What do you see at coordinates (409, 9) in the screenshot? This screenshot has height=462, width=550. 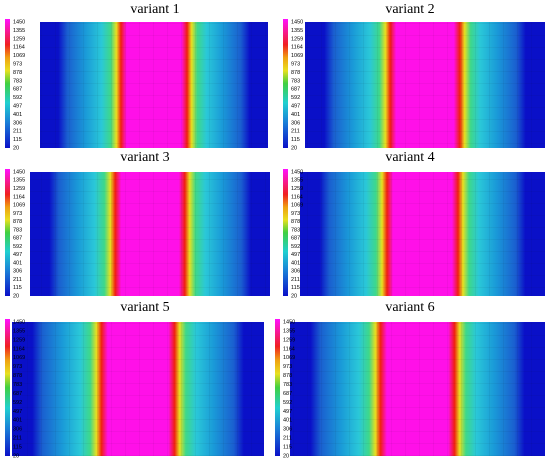 I see `panel-title: variant 2` at bounding box center [409, 9].